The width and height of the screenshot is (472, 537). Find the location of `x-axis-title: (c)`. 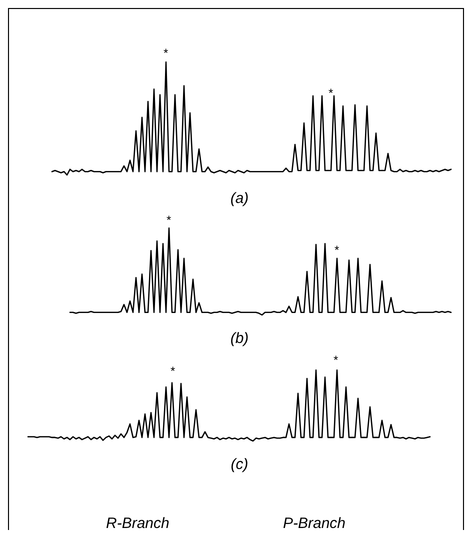

x-axis-title: (c) is located at coordinates (239, 464).